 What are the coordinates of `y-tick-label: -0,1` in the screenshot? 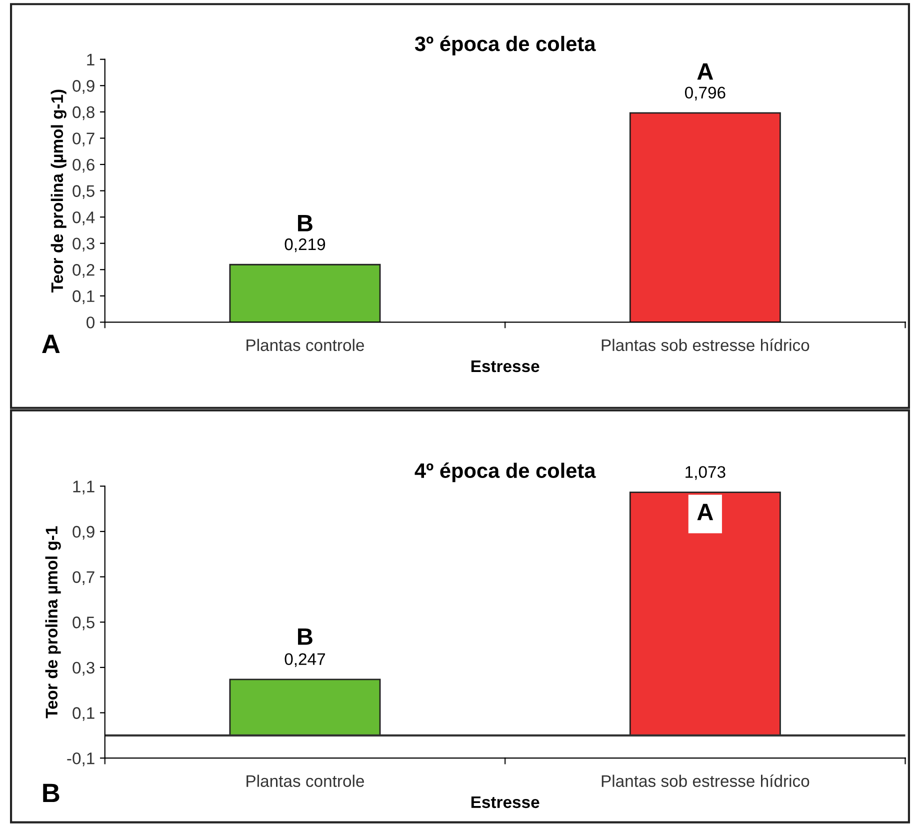 It's located at (80, 759).